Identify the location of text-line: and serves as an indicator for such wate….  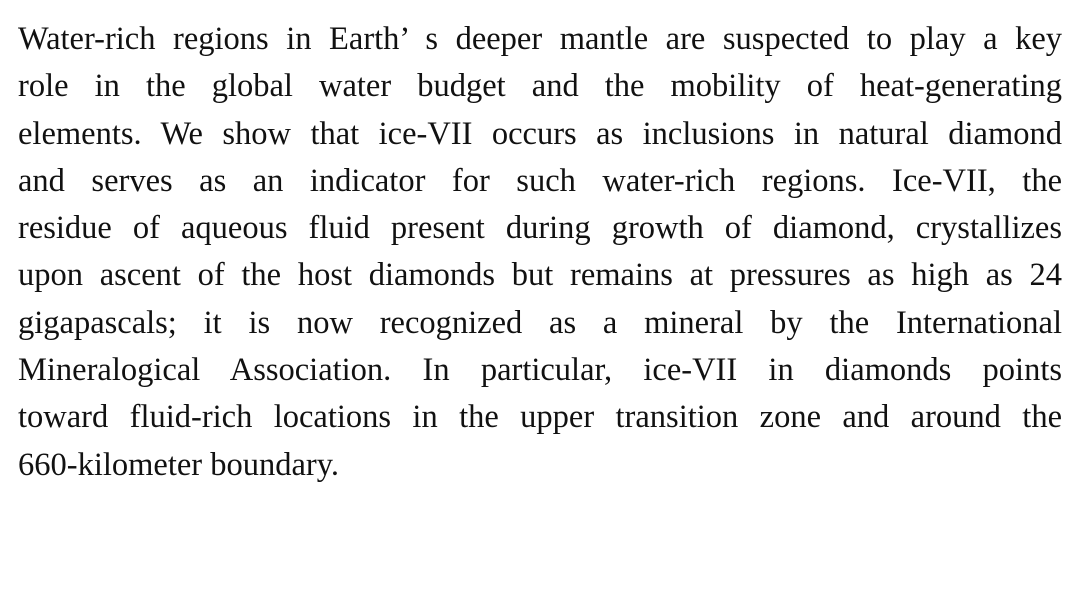
(540, 180).